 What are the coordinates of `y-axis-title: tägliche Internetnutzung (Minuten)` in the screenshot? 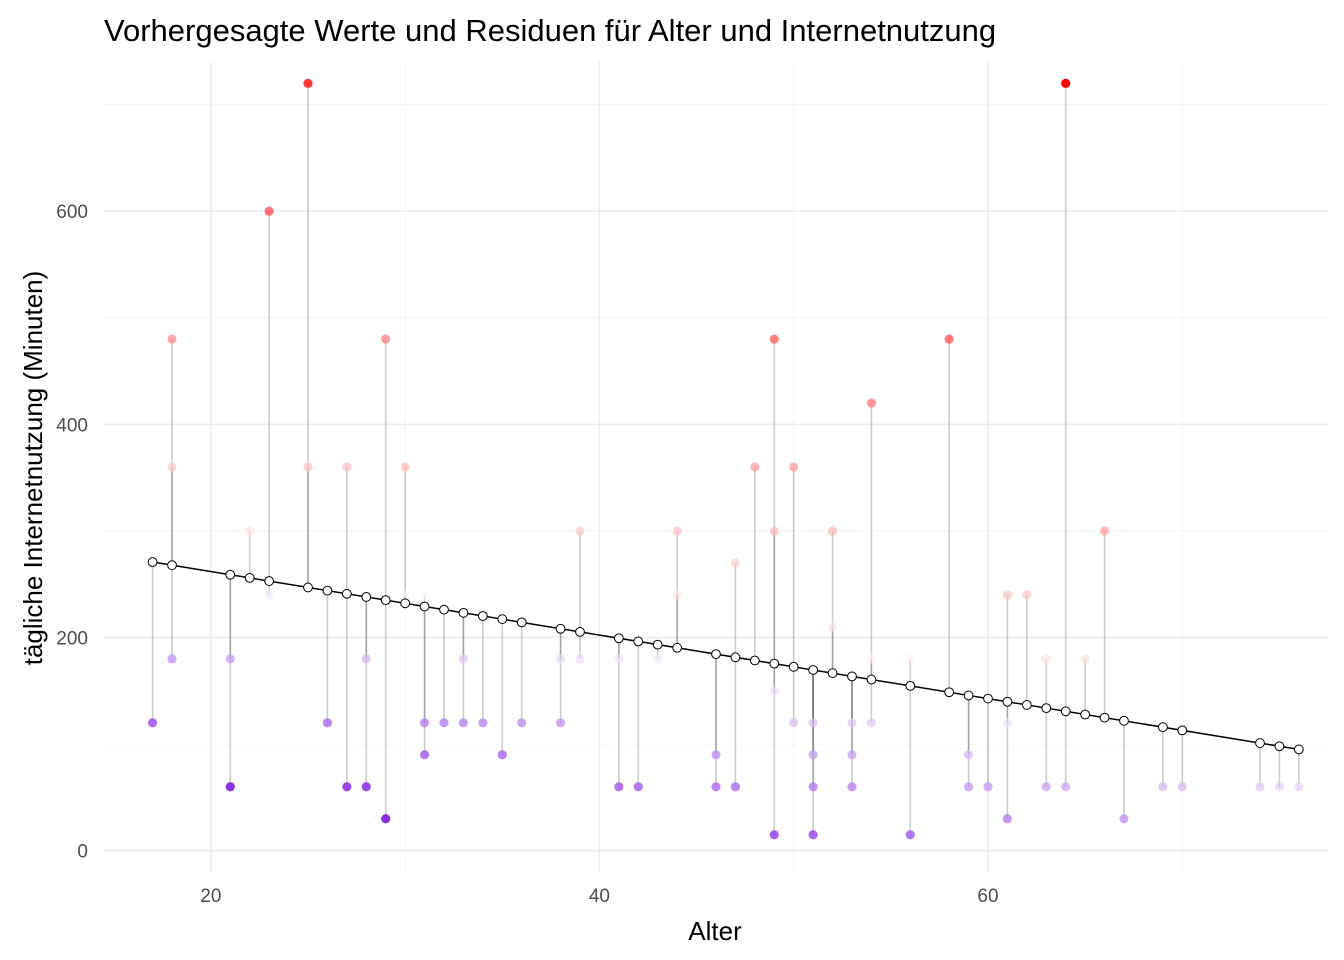 It's located at (33, 468).